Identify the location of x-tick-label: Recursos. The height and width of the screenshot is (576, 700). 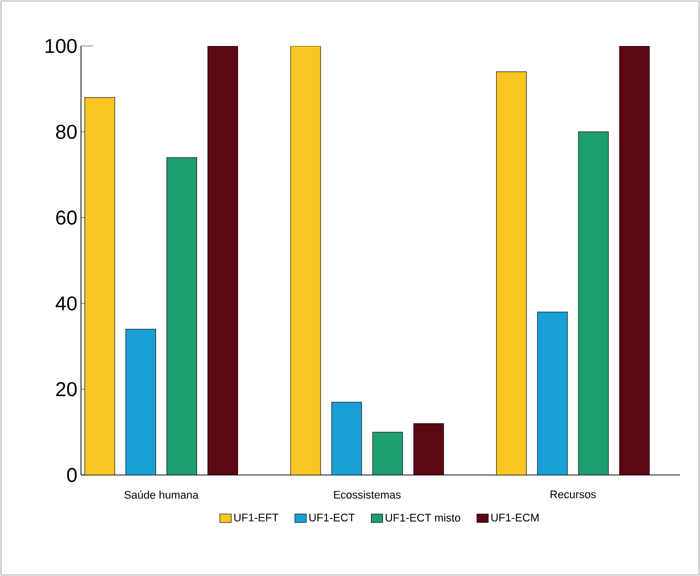
(573, 494).